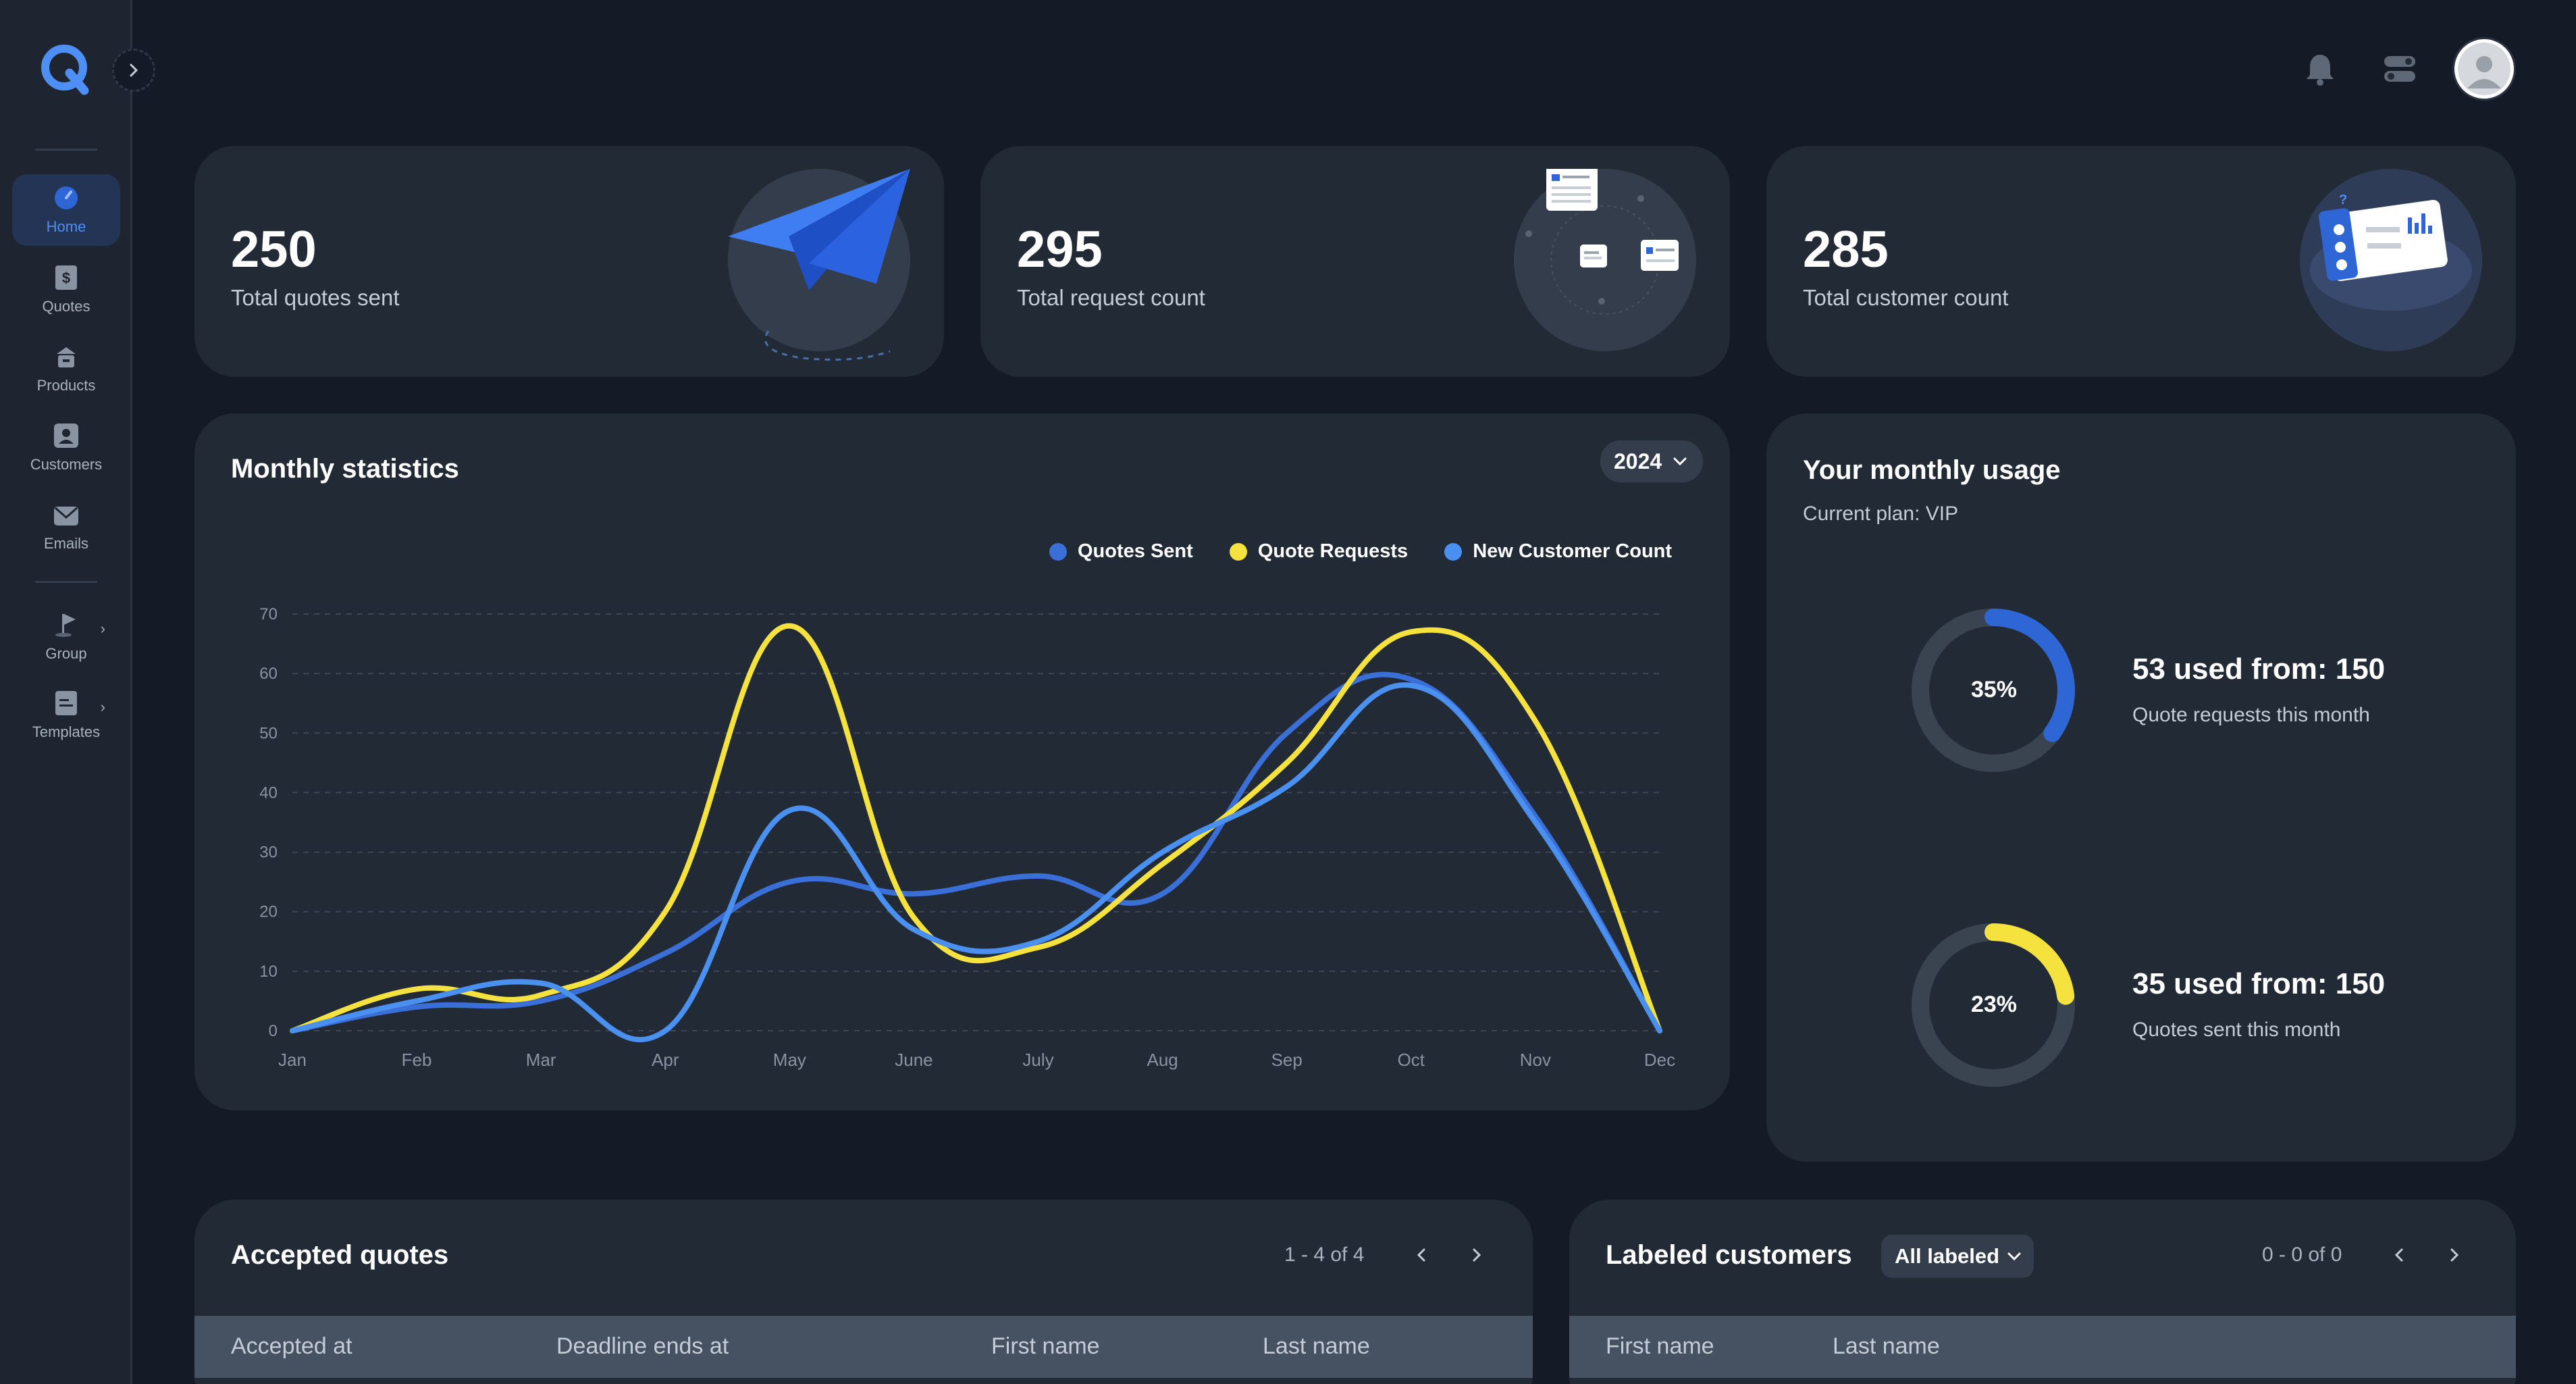 The height and width of the screenshot is (1384, 2576). I want to click on sidebar-item-products: Products, so click(66, 369).